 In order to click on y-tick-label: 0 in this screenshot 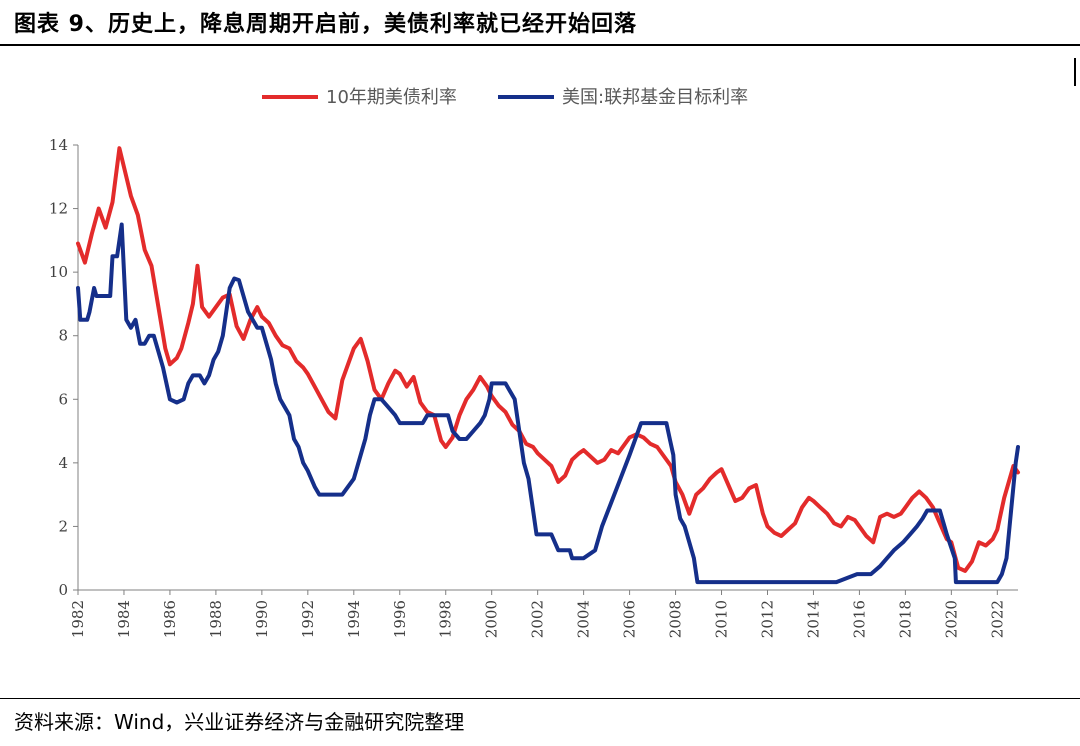, I will do `click(63, 590)`.